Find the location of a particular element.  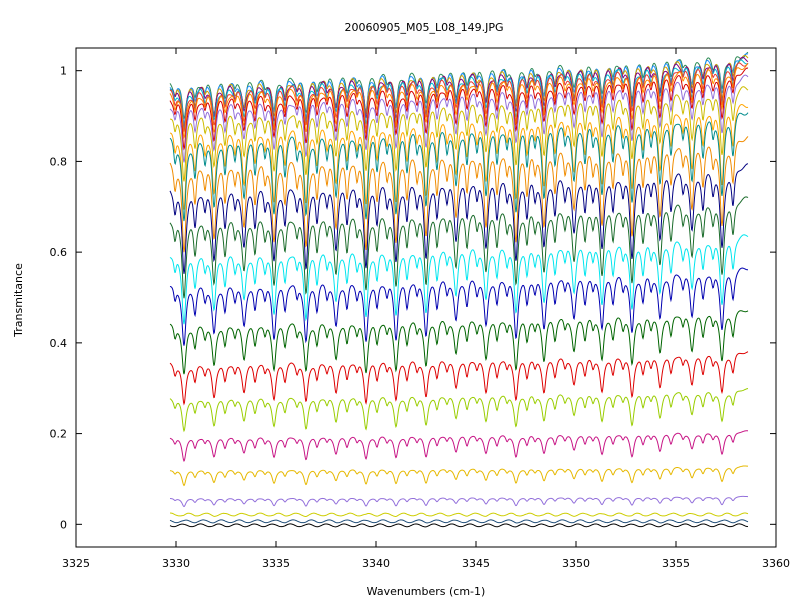

y-axis-label: Transmitance is located at coordinates (18, 300).